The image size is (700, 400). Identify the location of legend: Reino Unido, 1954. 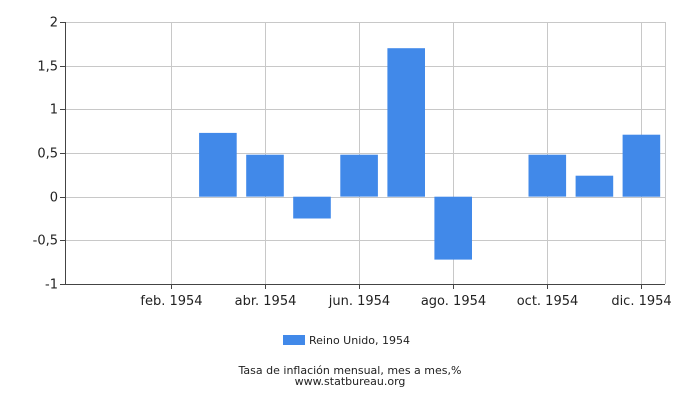
(346, 340).